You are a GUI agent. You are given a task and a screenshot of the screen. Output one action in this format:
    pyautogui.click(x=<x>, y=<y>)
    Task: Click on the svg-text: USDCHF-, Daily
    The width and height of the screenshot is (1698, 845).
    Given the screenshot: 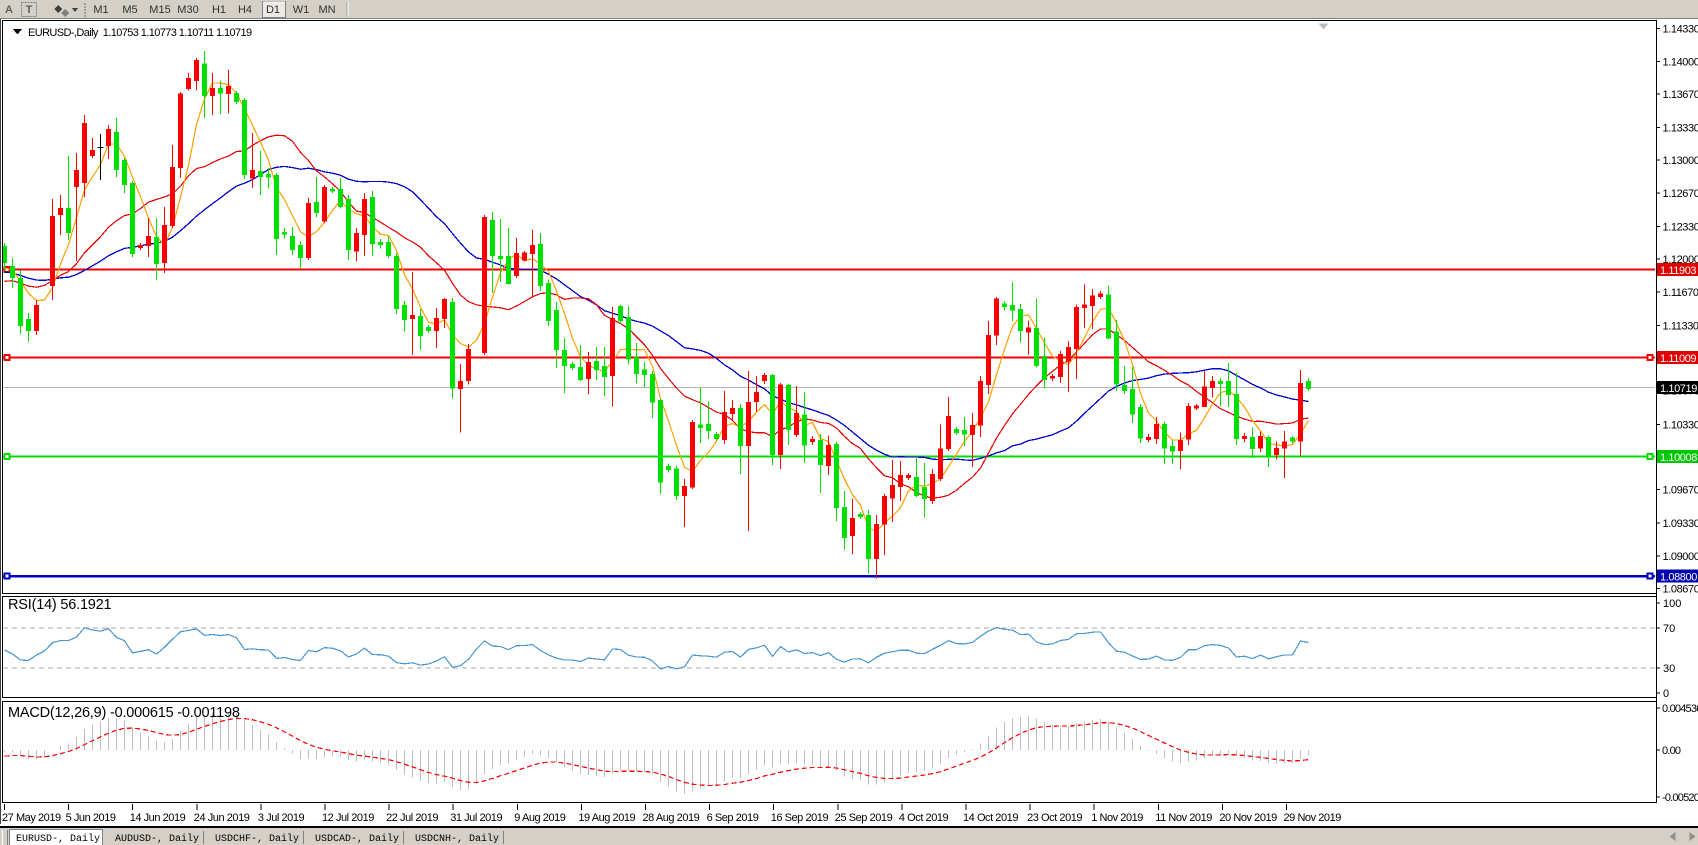 What is the action you would take?
    pyautogui.click(x=257, y=839)
    